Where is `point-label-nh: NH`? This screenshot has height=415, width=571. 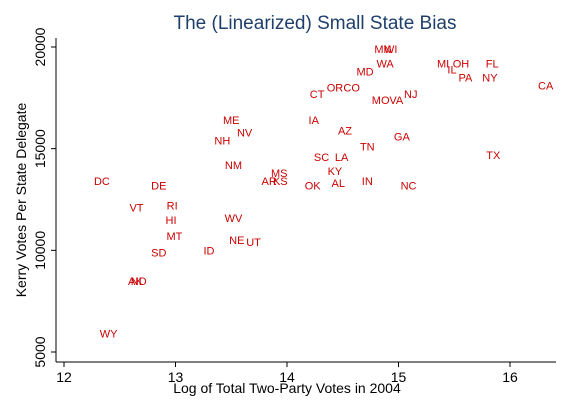
point-label-nh: NH is located at coordinates (222, 142).